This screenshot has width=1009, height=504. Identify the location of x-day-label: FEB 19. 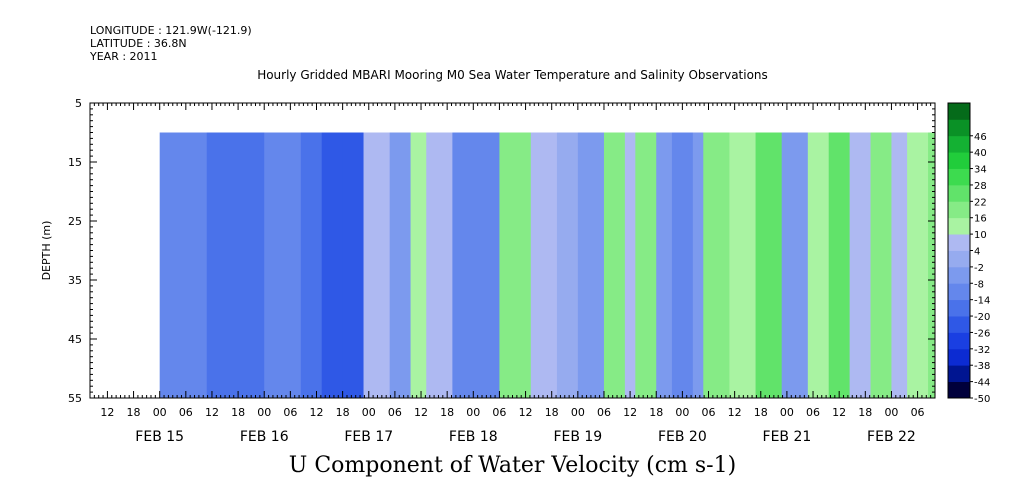
(577, 437).